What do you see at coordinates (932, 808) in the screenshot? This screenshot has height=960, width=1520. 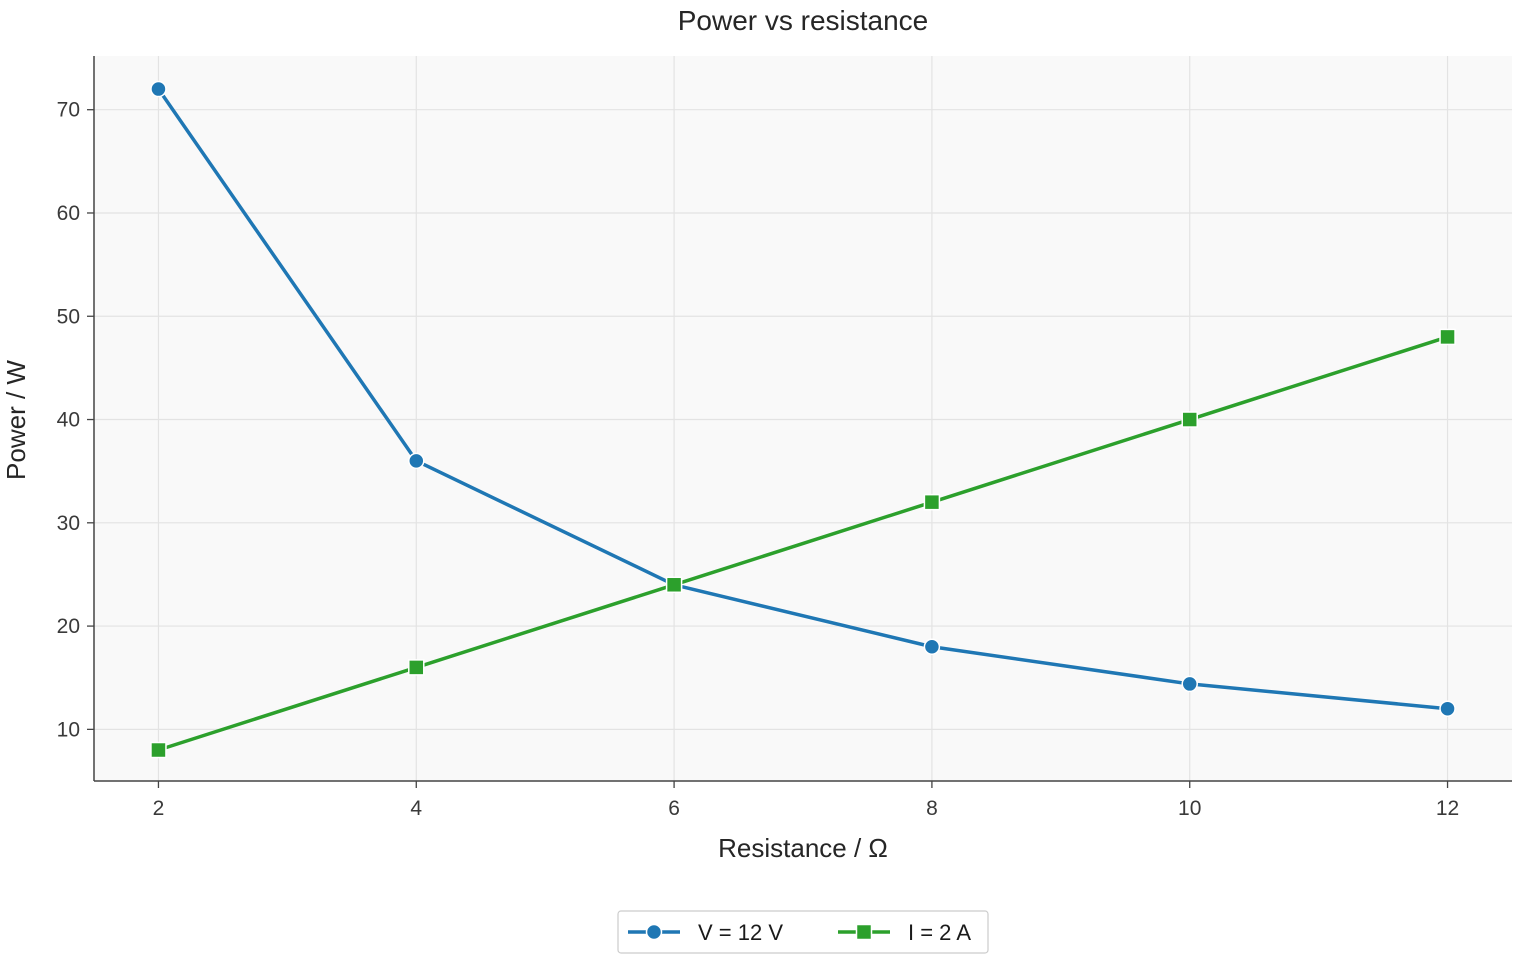 I see `x-tick-label: 8` at bounding box center [932, 808].